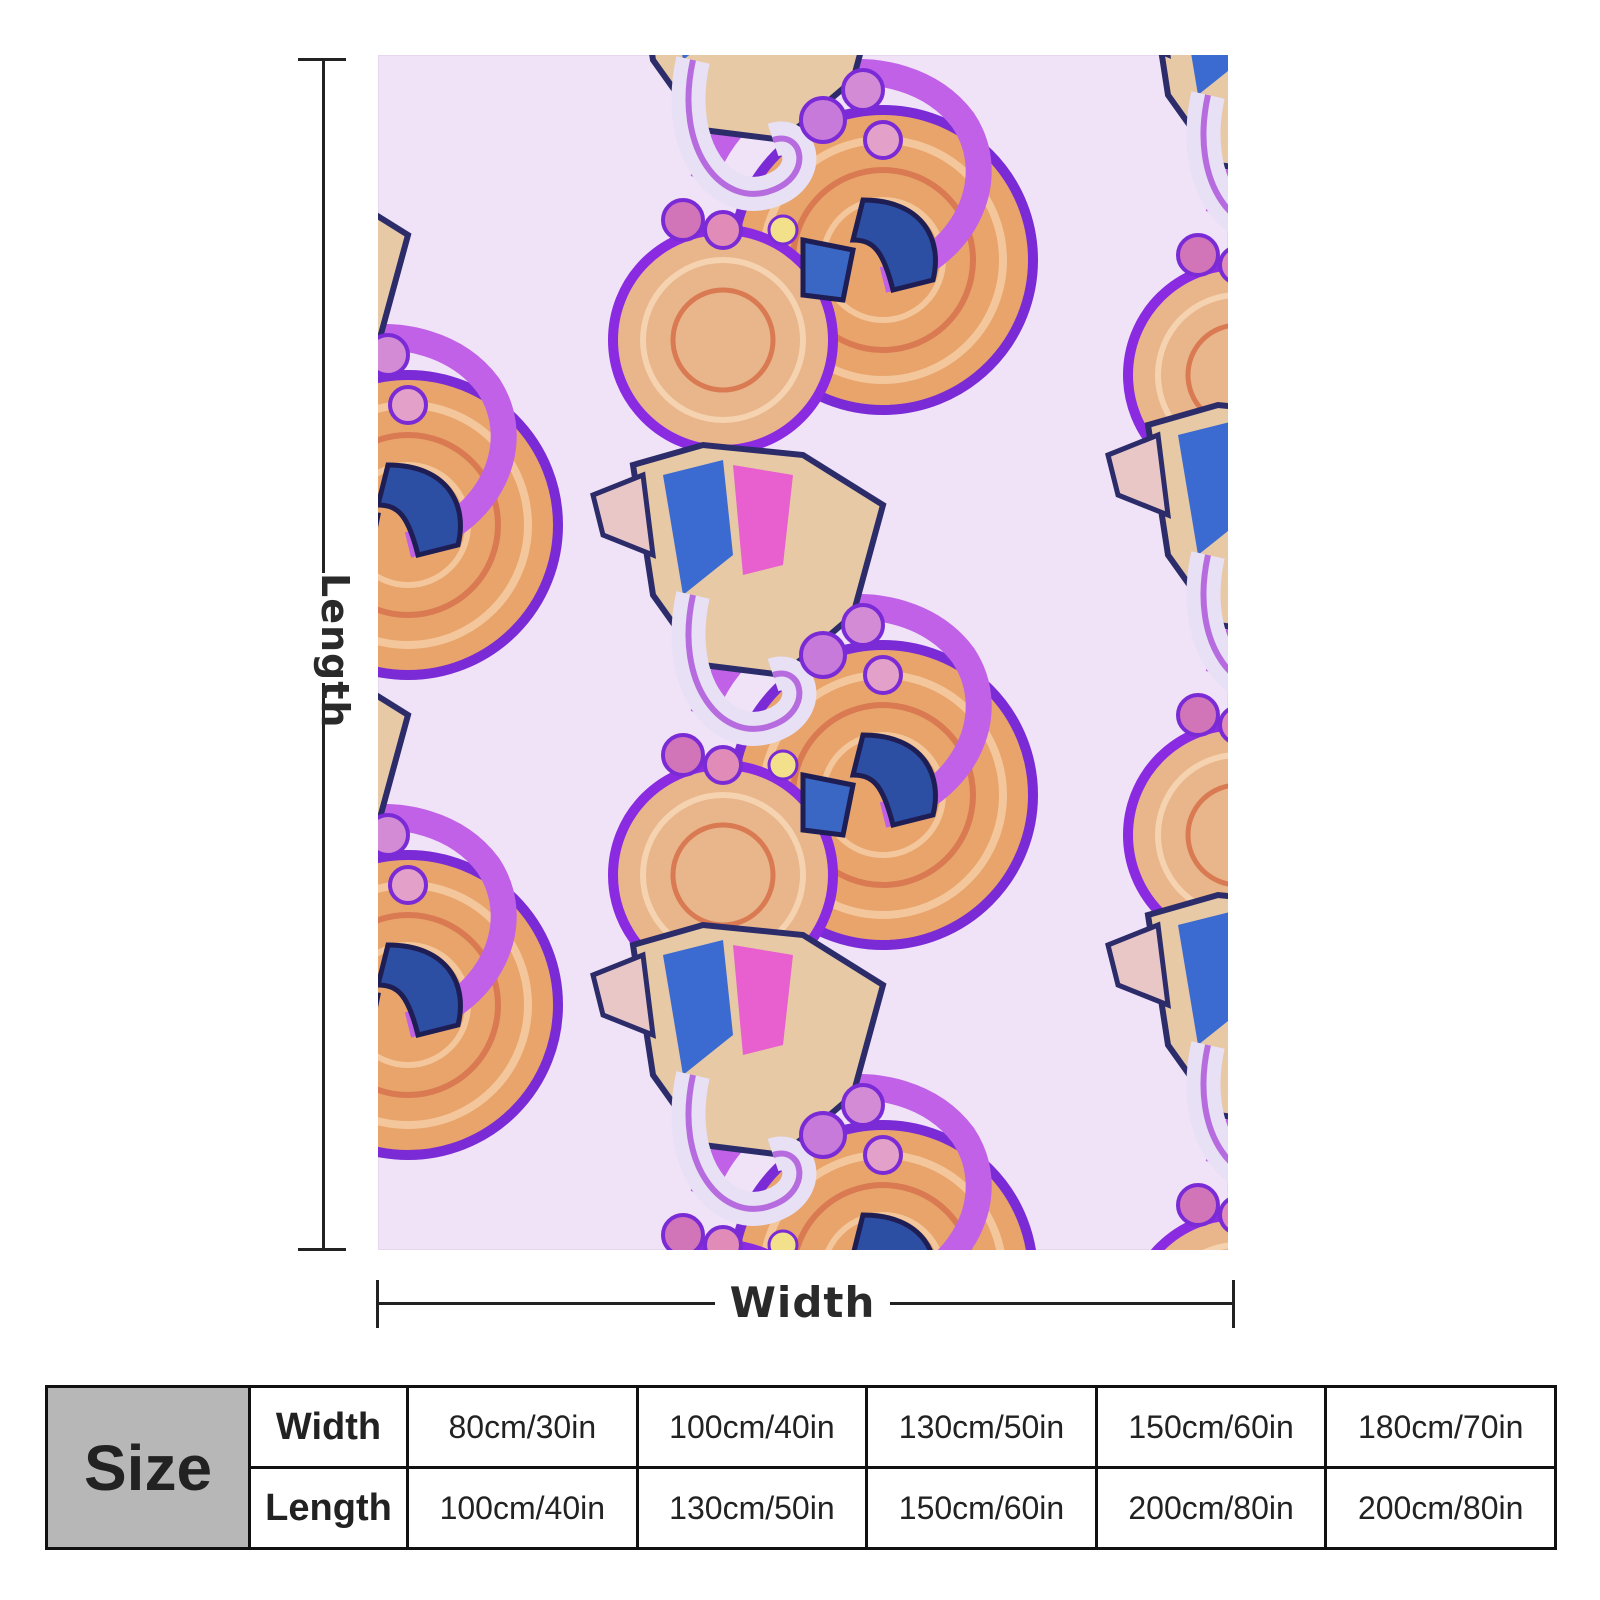  I want to click on width-cell: 150cm/60in, so click(1209, 1427).